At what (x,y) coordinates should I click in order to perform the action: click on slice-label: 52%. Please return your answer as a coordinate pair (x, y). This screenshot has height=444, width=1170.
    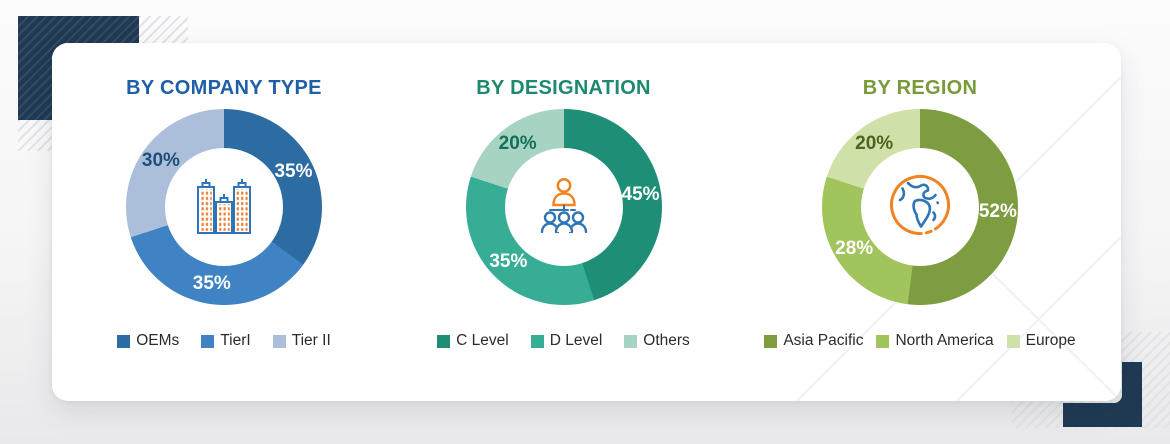
    Looking at the image, I should click on (997, 211).